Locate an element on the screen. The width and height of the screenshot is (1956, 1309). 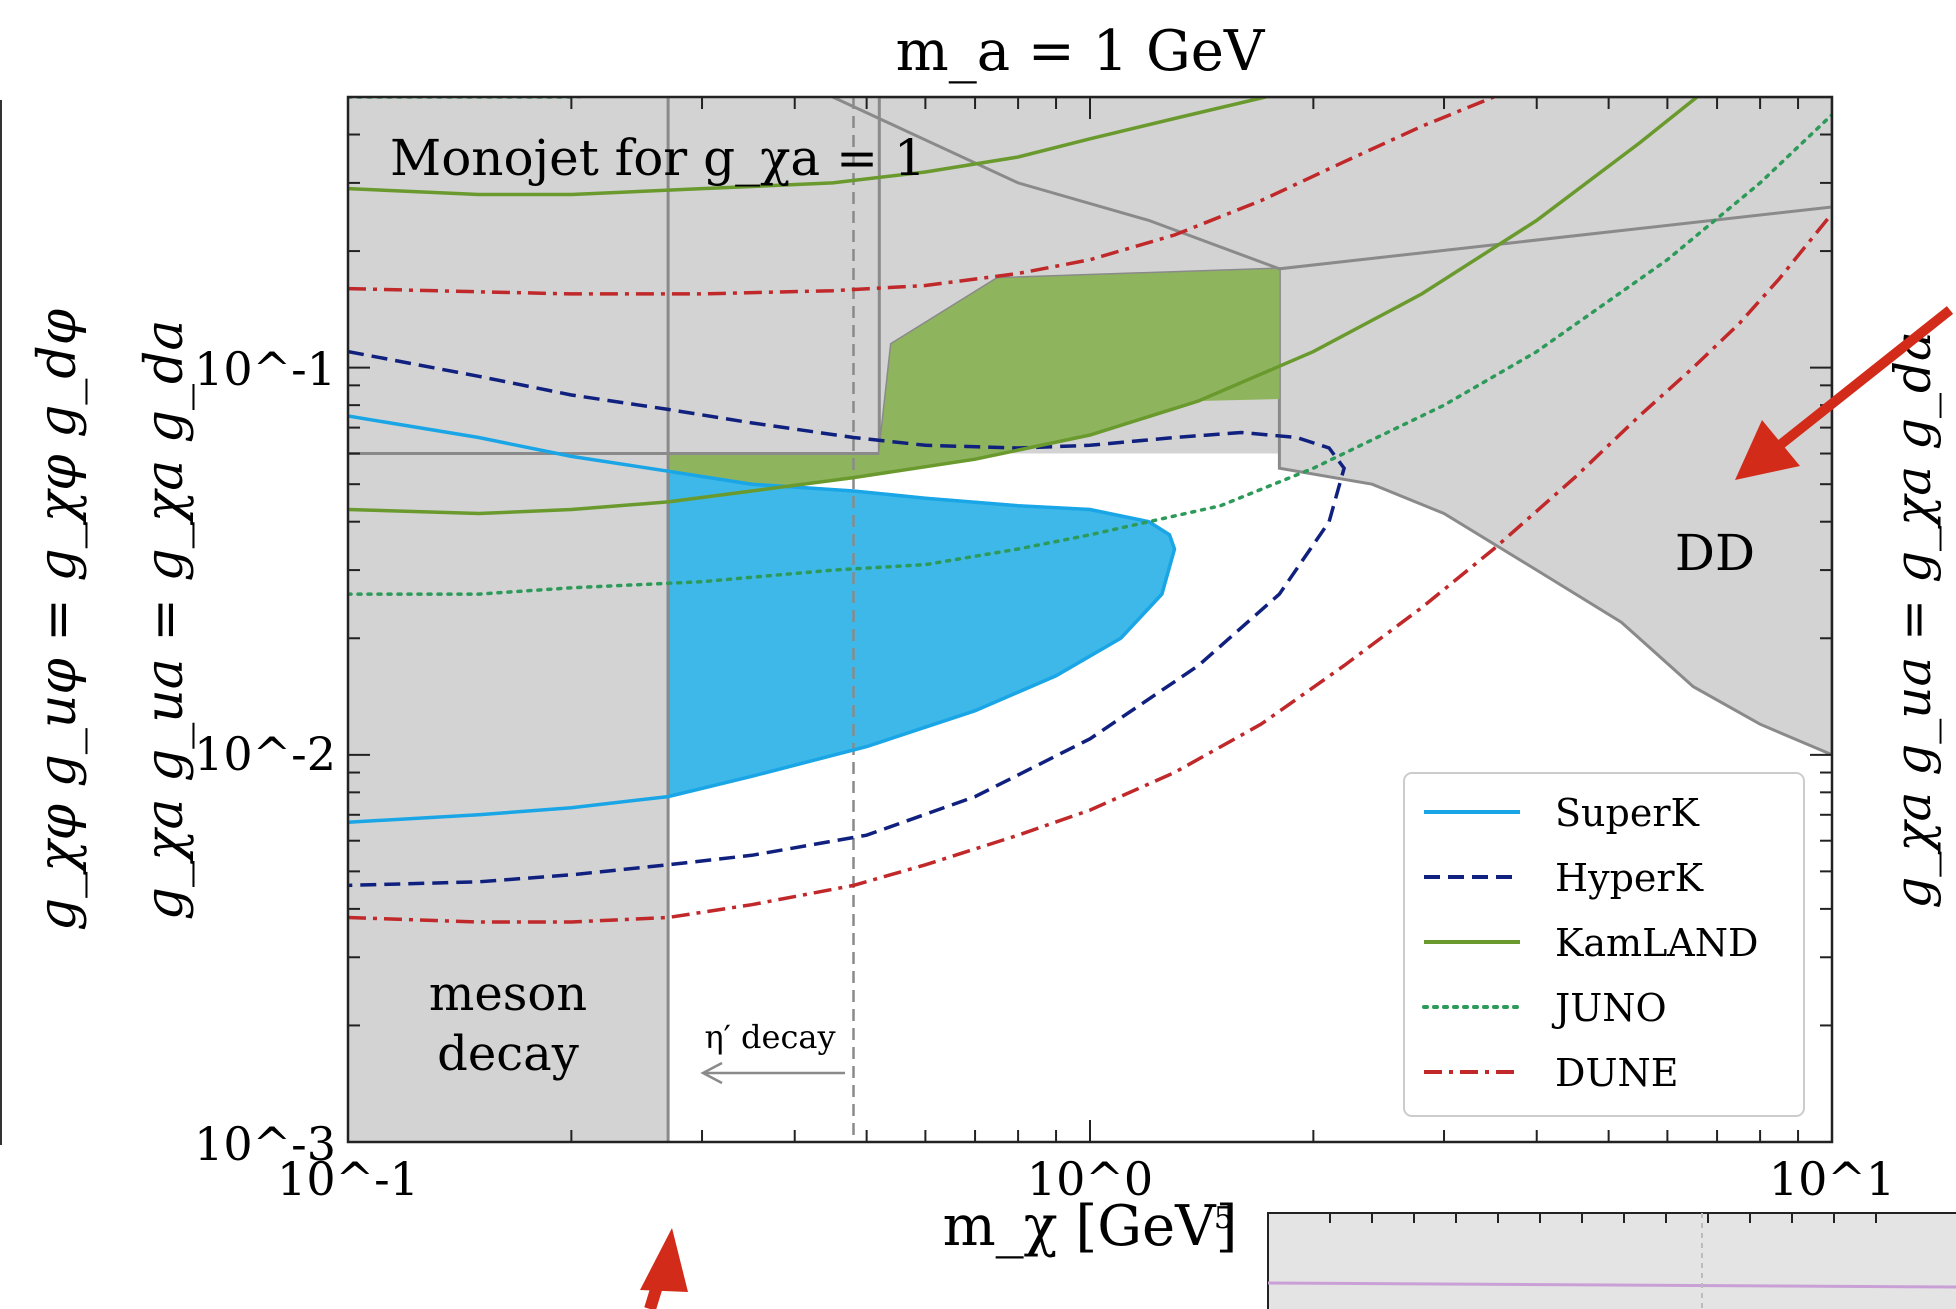
meson-annotation-line2: decay is located at coordinates (508, 1054).